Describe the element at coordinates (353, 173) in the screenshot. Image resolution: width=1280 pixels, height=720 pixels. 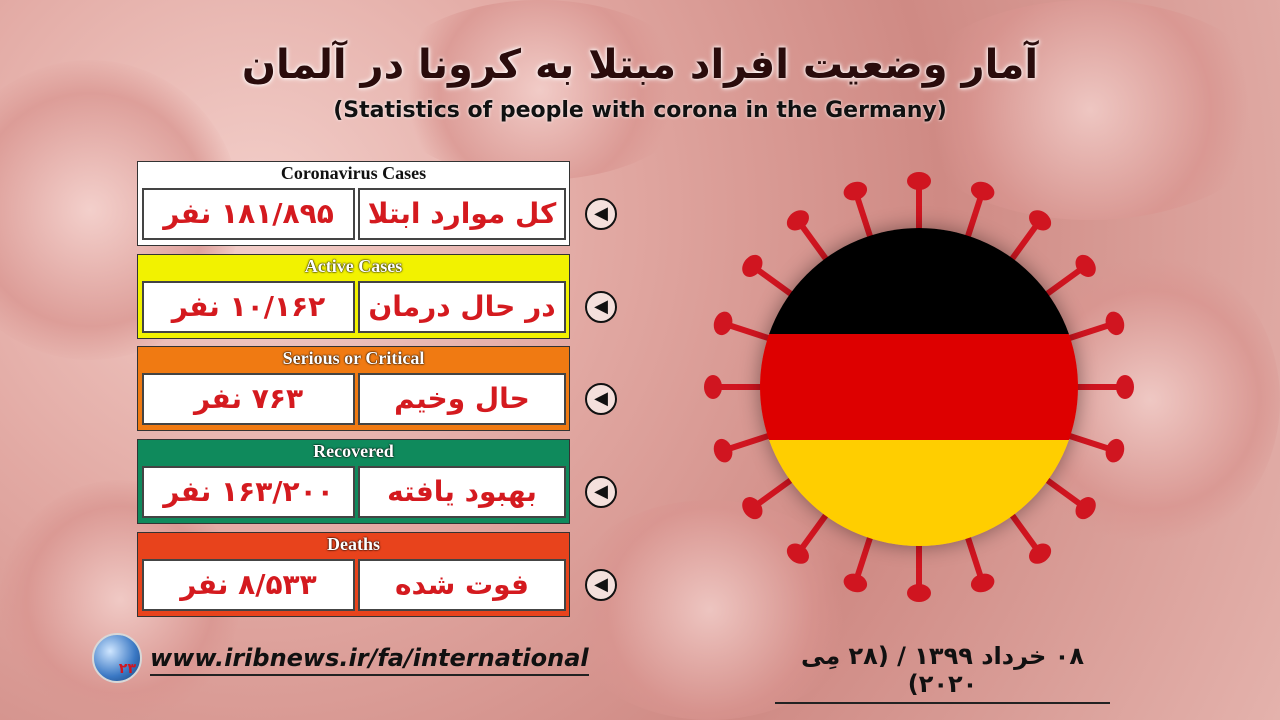
I see `card-header: Coronavirus Cases` at that location.